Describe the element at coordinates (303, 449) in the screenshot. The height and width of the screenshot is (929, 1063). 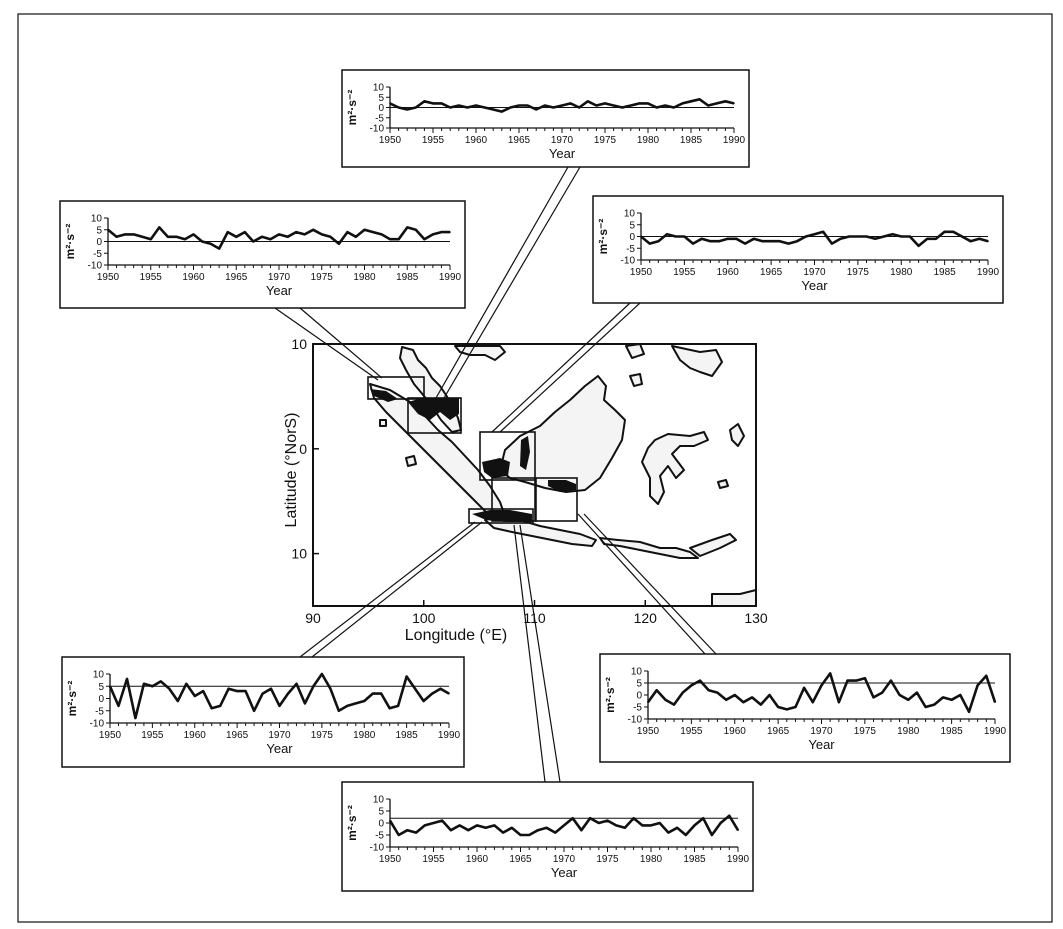
I see `map-ytick-label: 0` at that location.